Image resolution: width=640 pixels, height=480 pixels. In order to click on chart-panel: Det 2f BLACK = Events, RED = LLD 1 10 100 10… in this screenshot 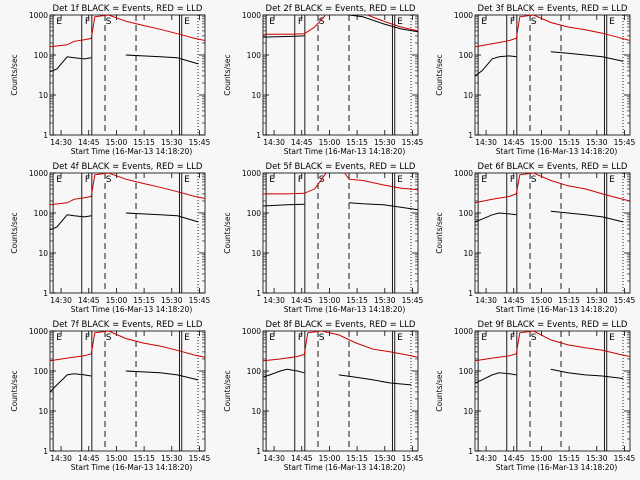, I will do `click(323, 80)`.